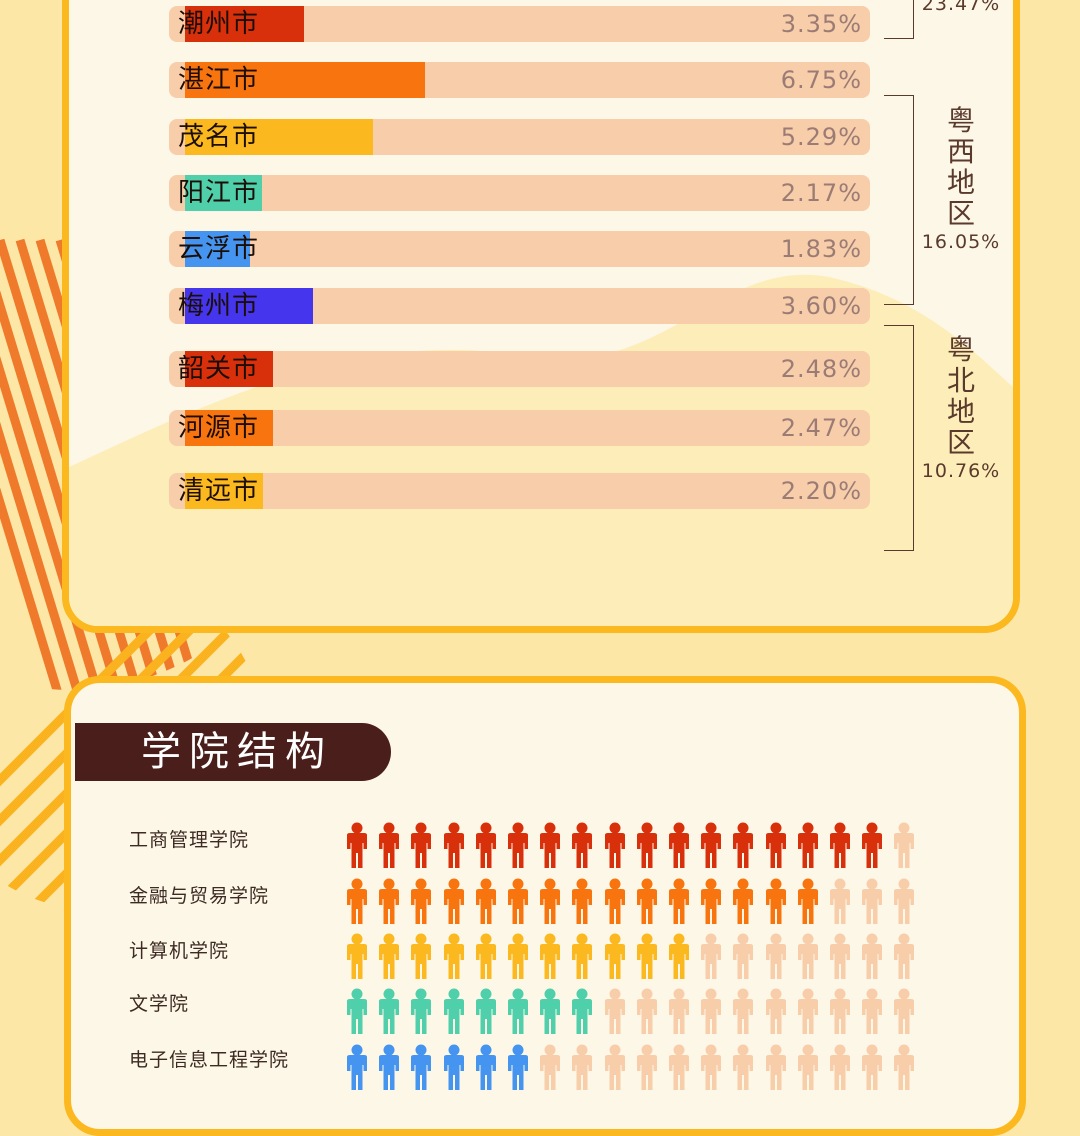 The width and height of the screenshot is (1080, 1136). I want to click on region-label: 粤西地区 16.05%, so click(961, 179).